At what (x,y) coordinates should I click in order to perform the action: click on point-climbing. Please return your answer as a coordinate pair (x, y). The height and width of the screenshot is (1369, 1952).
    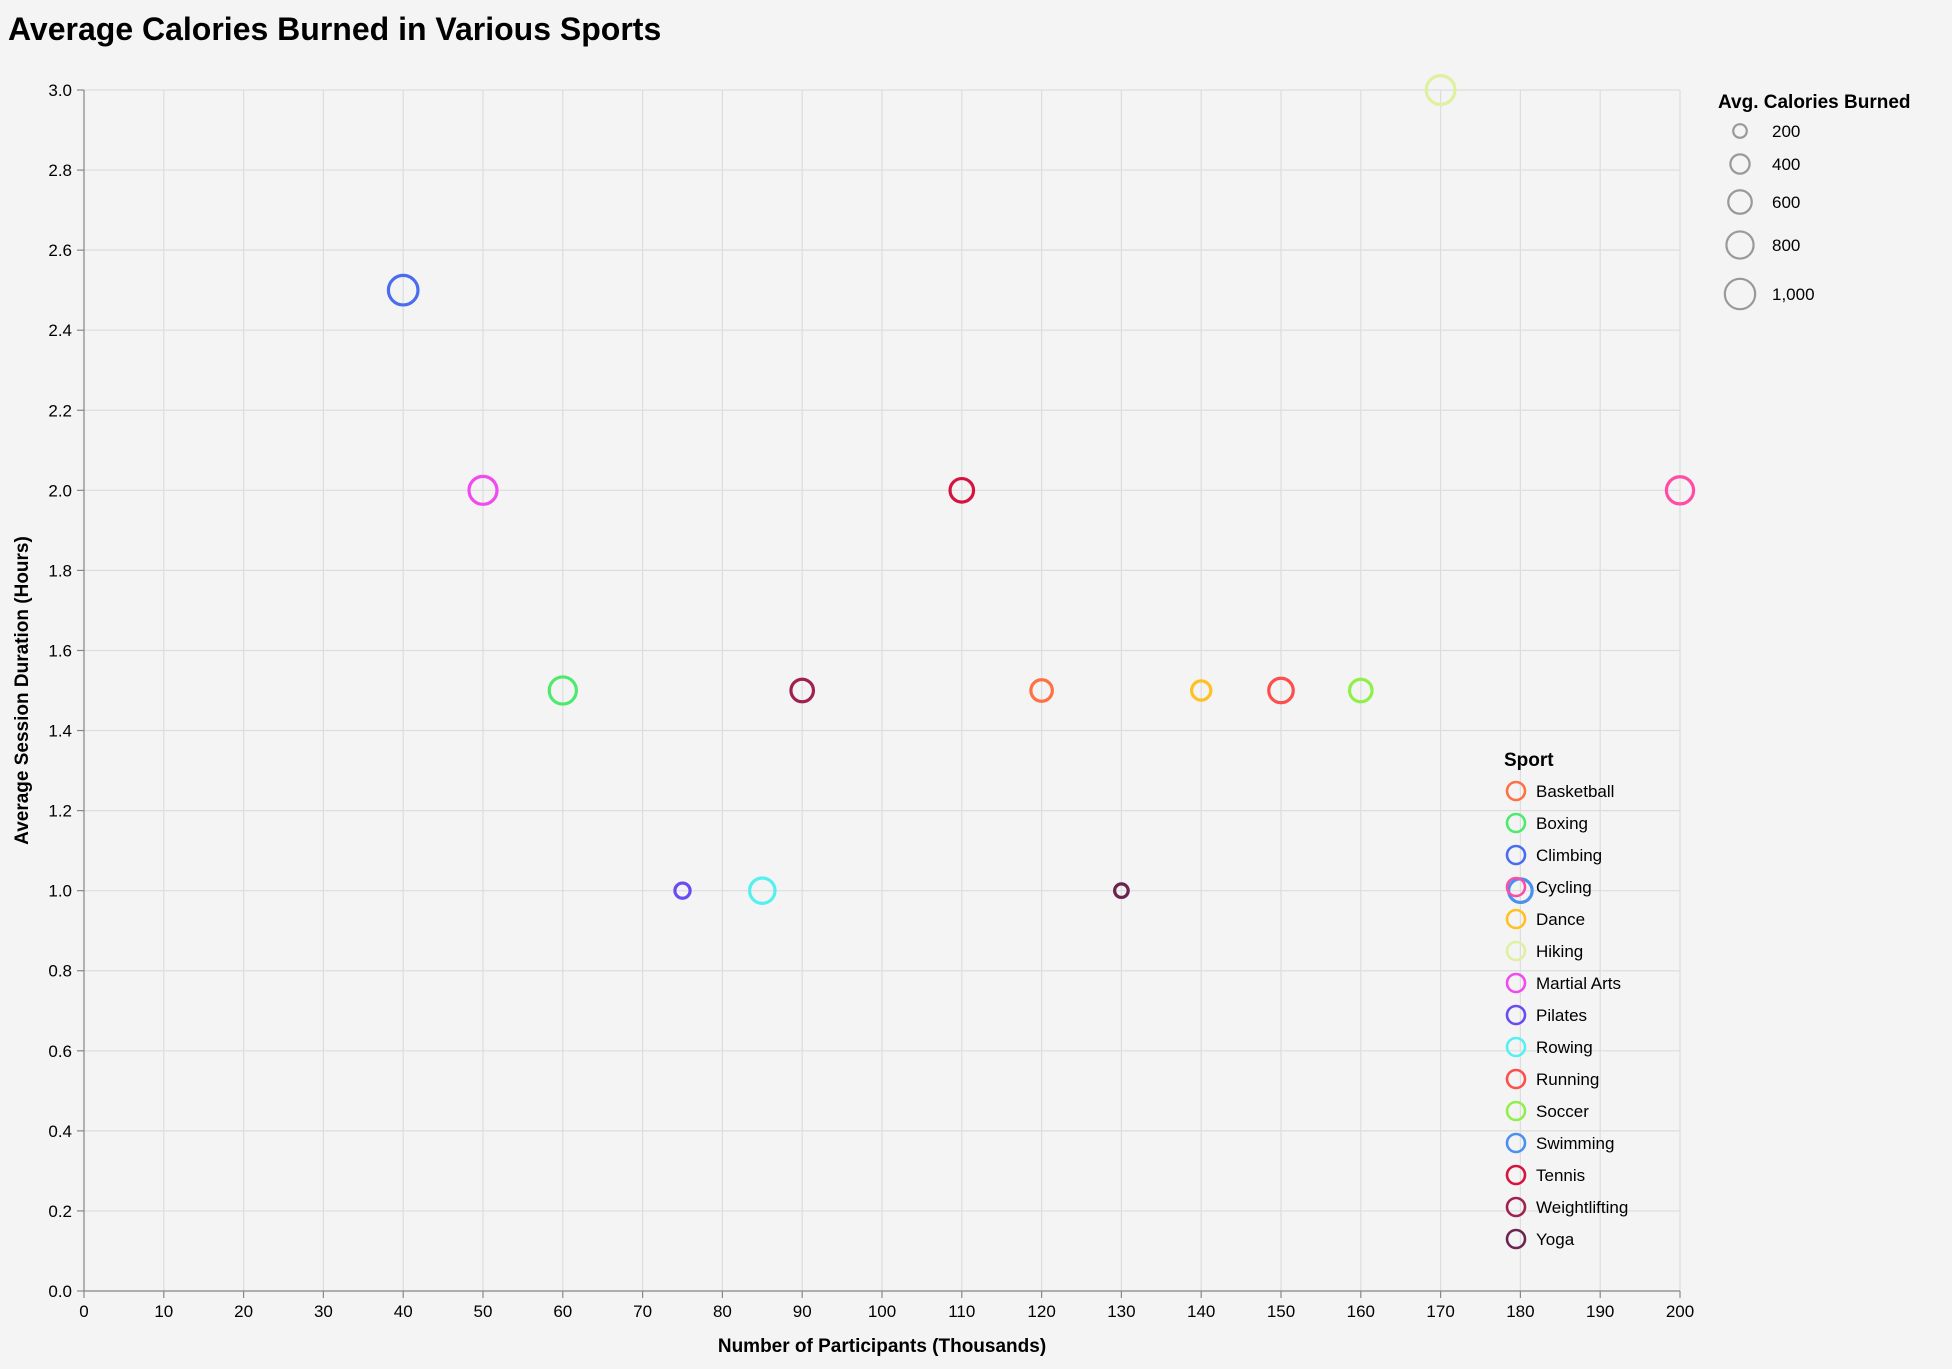
    Looking at the image, I should click on (403, 290).